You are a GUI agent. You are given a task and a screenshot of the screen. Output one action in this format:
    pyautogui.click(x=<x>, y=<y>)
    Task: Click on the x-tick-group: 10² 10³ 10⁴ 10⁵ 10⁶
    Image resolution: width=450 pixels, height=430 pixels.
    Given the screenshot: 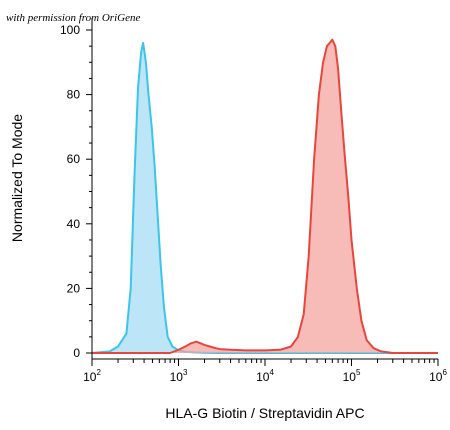 What is the action you would take?
    pyautogui.click(x=265, y=371)
    